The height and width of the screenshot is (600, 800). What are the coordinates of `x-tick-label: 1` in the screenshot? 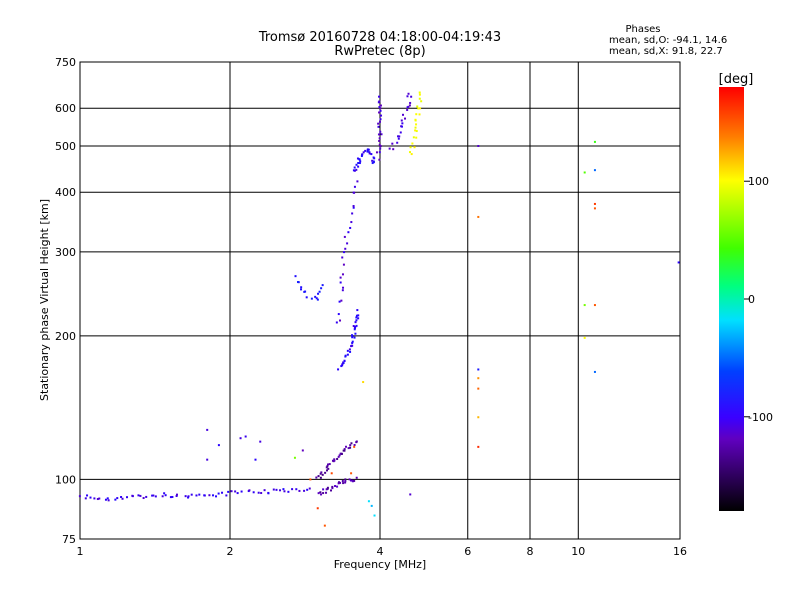 It's located at (80, 551).